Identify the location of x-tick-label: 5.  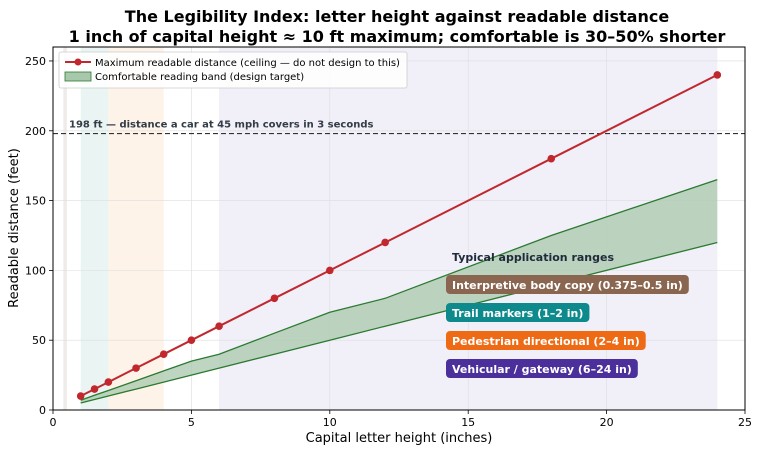
(191, 422).